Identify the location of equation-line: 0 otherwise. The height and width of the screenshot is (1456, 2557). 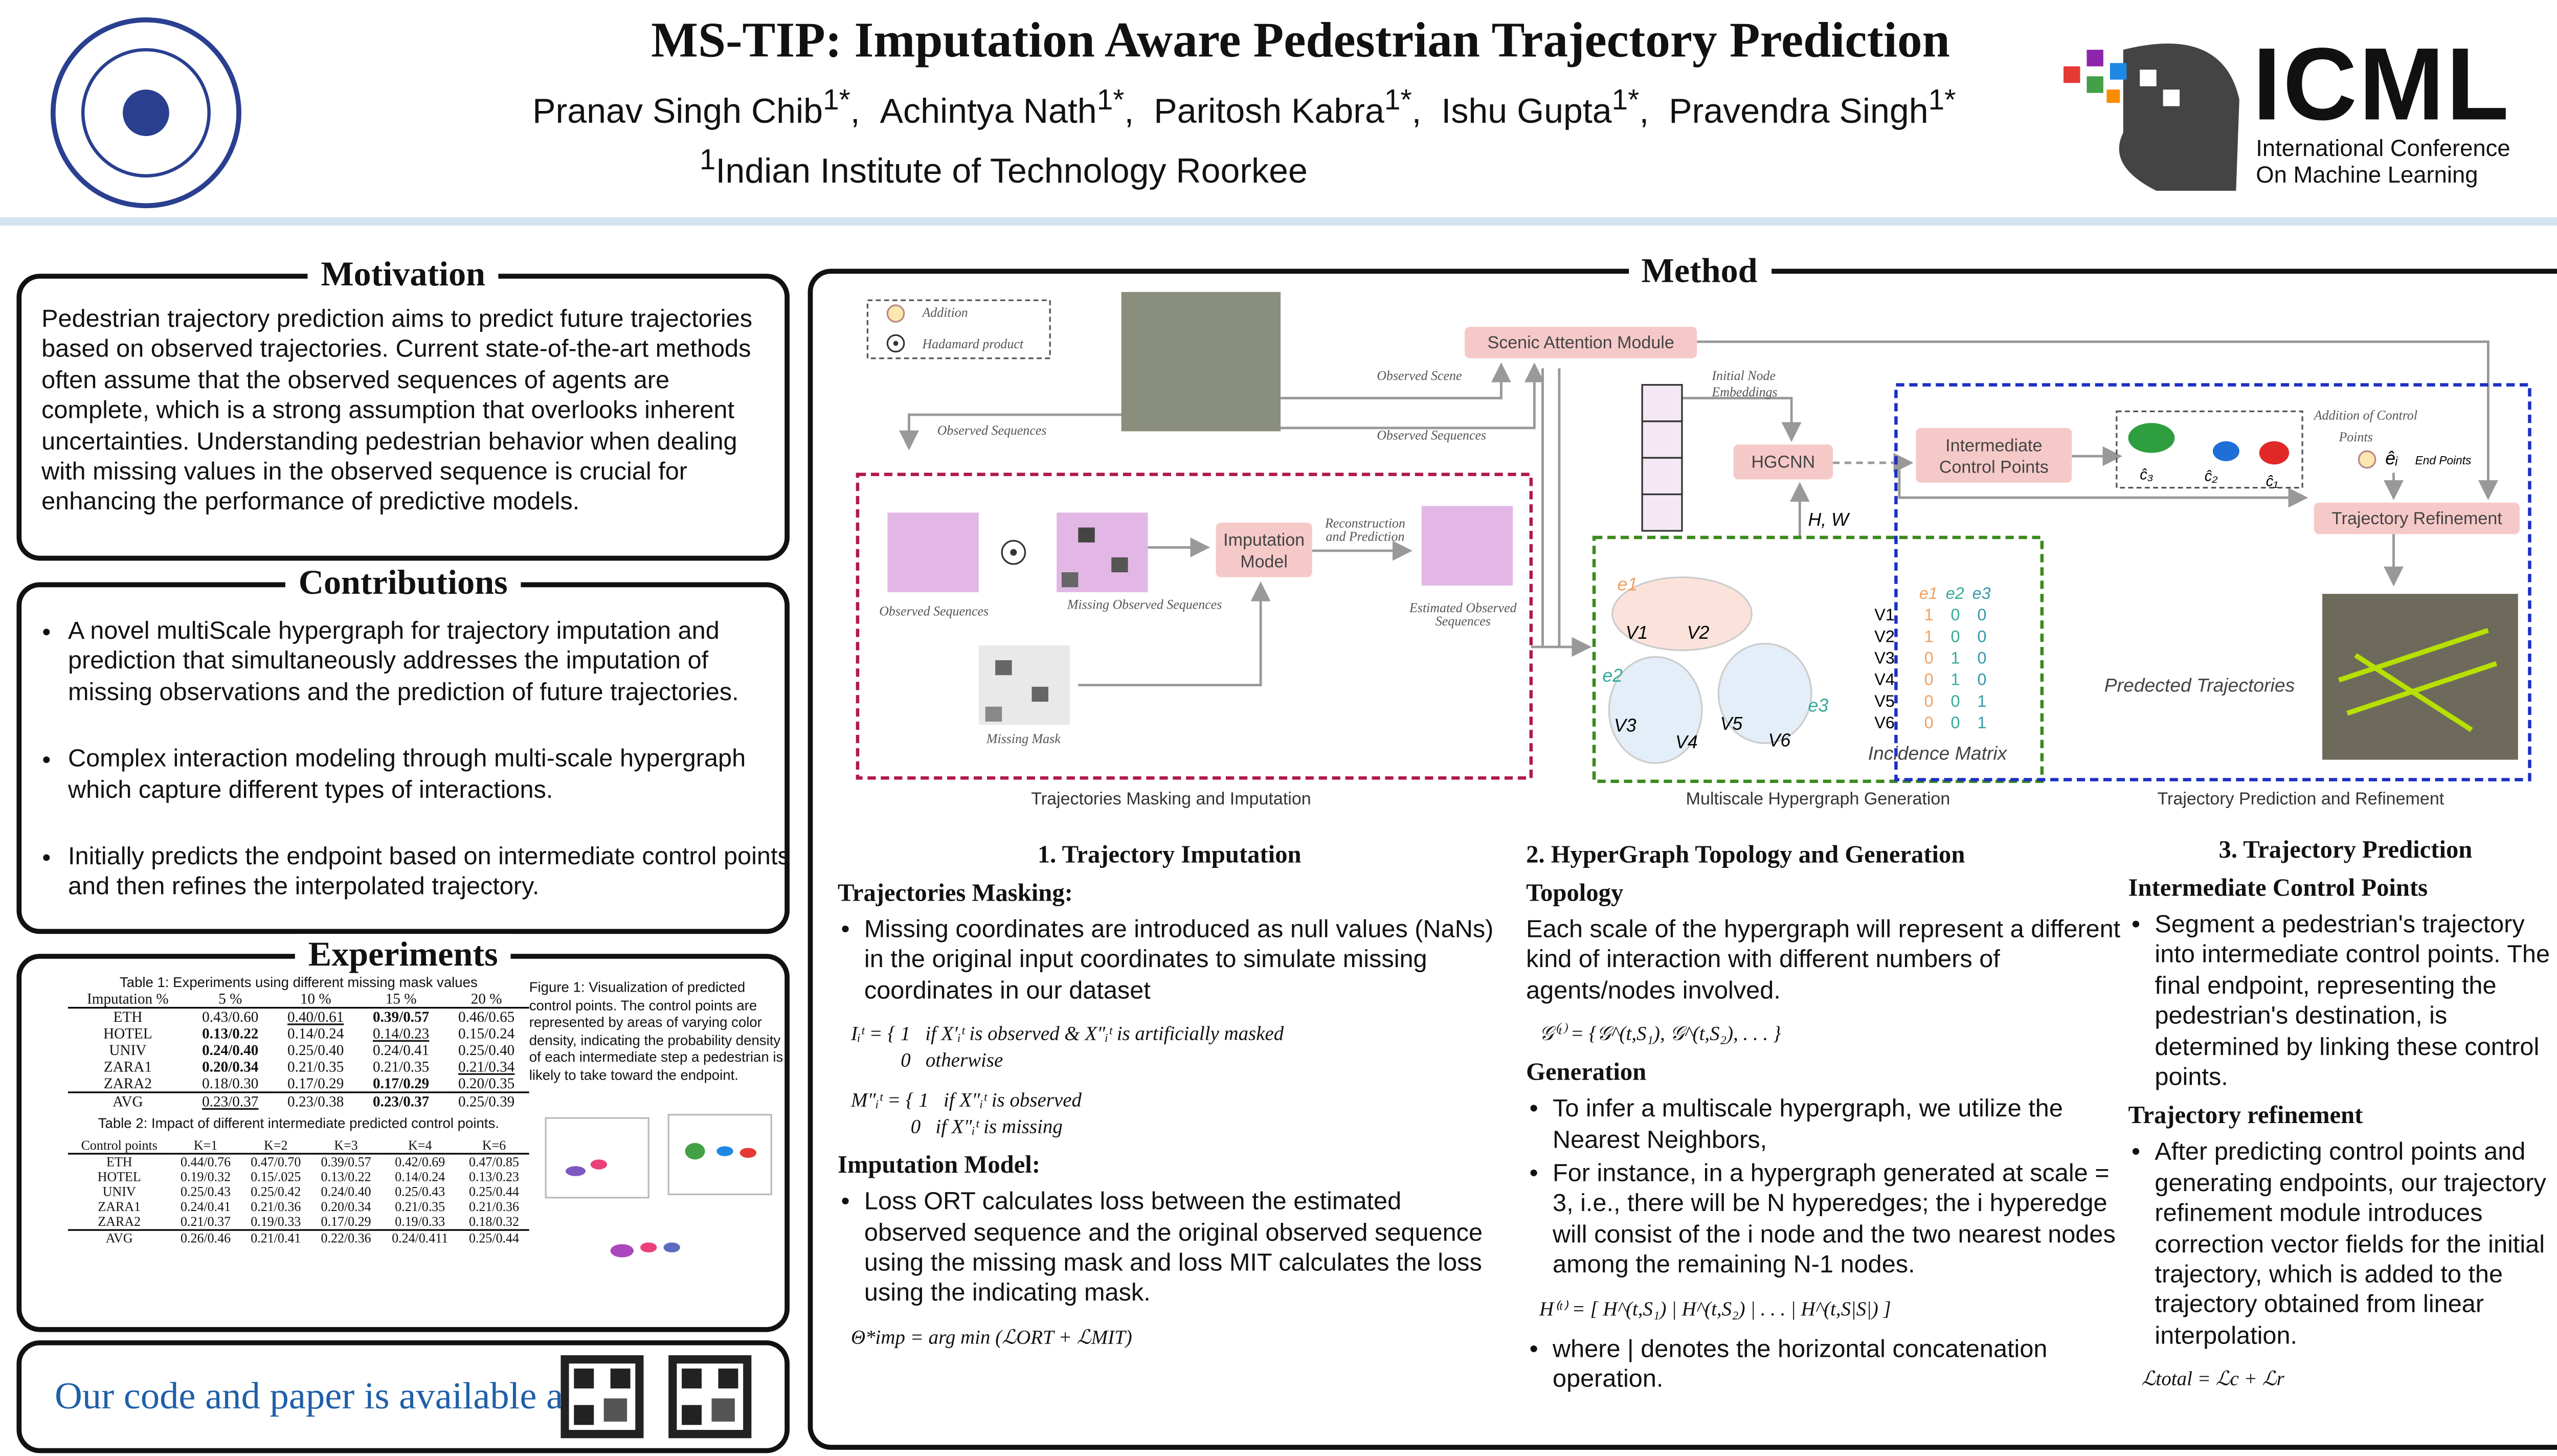
(926, 1060).